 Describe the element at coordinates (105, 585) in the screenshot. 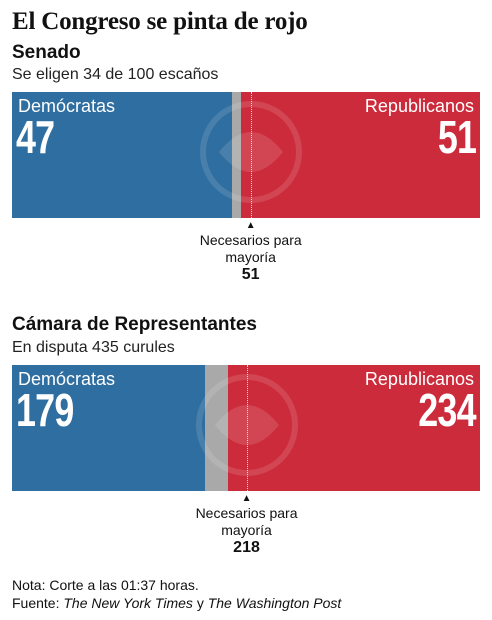

I see `footnote: Nota: Corte a las 01:37 horas.` at that location.